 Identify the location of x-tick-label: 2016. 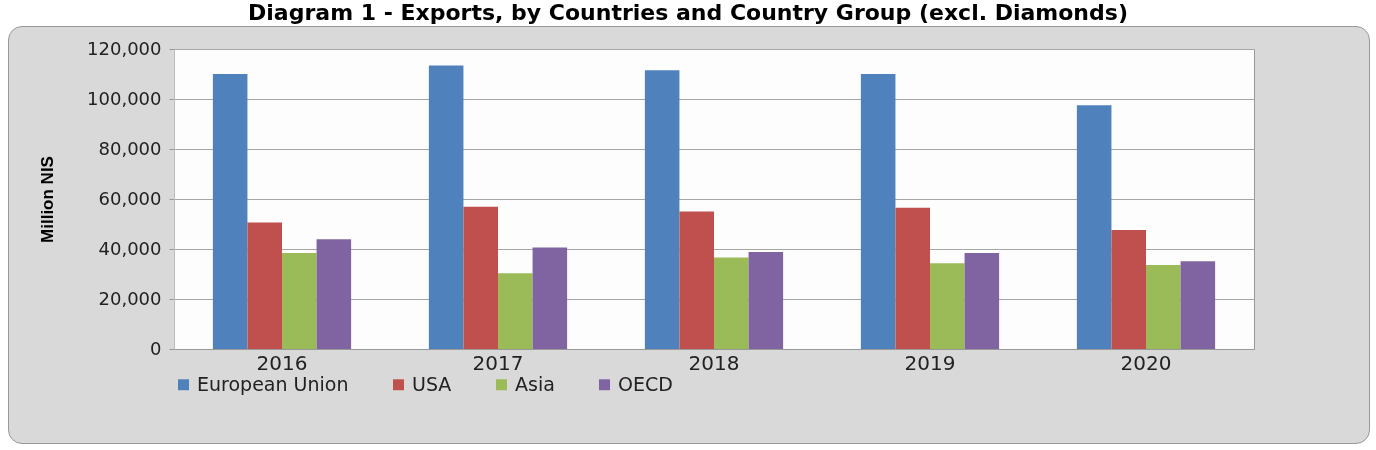
(282, 362).